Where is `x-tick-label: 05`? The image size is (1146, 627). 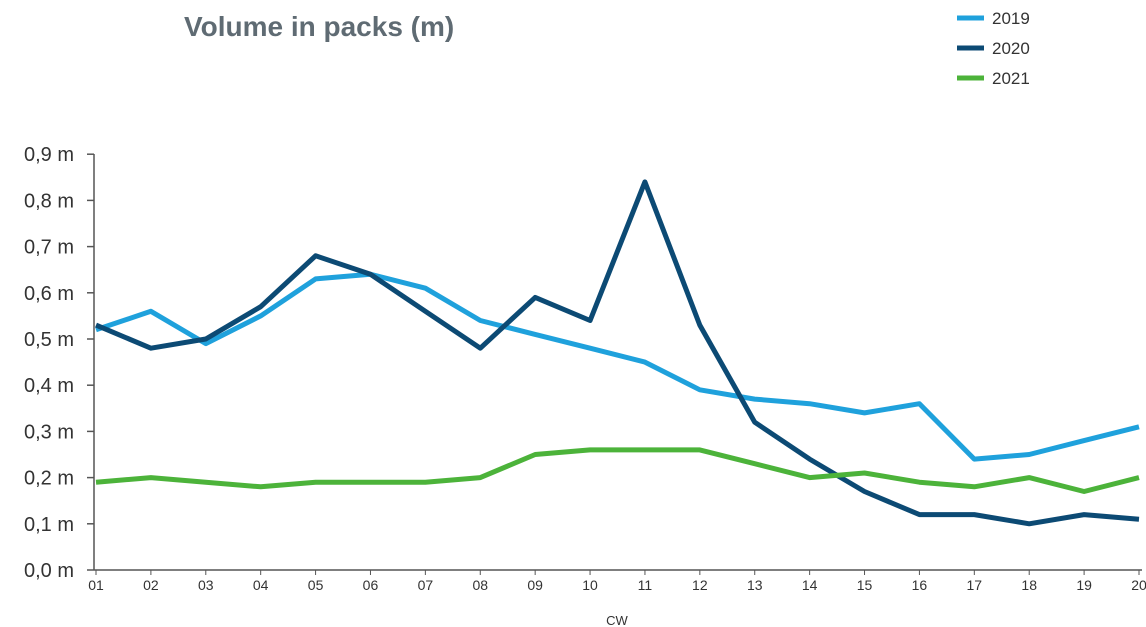 x-tick-label: 05 is located at coordinates (316, 585).